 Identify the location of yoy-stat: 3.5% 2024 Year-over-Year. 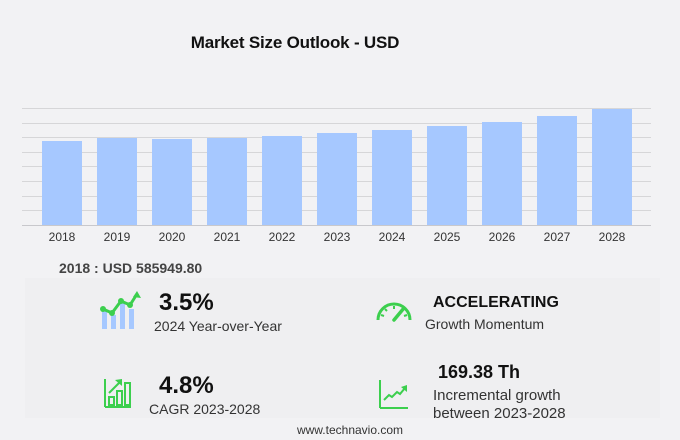
(218, 312).